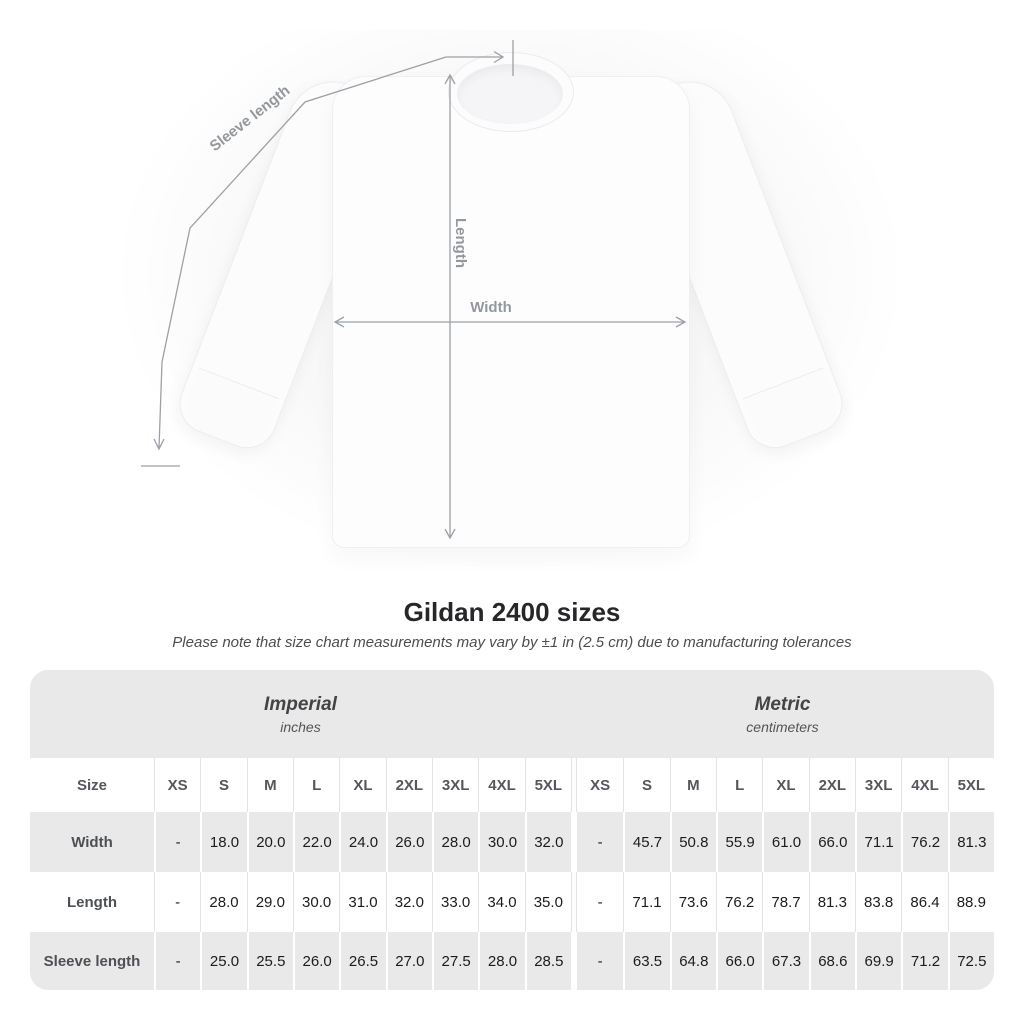  I want to click on header-cell-imperial-s: S, so click(223, 785).